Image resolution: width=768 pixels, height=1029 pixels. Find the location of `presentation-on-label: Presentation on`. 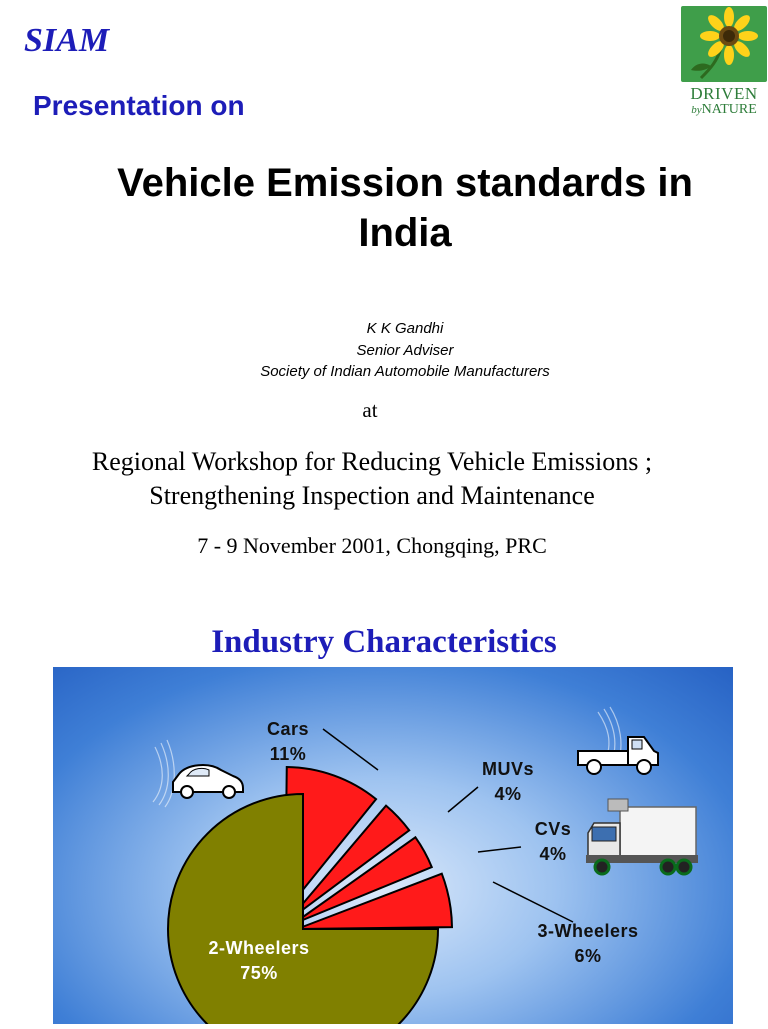

presentation-on-label: Presentation on is located at coordinates (139, 105).